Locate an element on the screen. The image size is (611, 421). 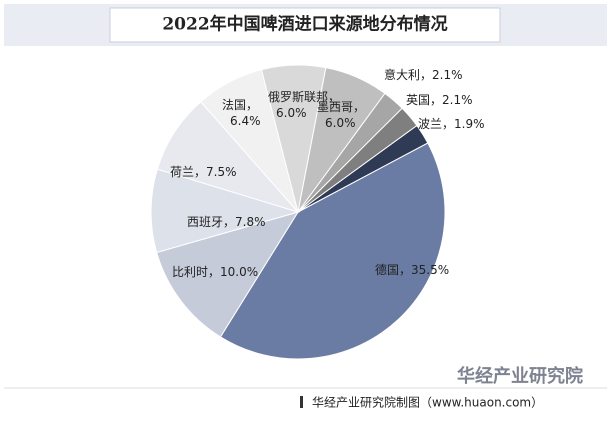
data-label: 荷兰，7.5% is located at coordinates (203, 172).